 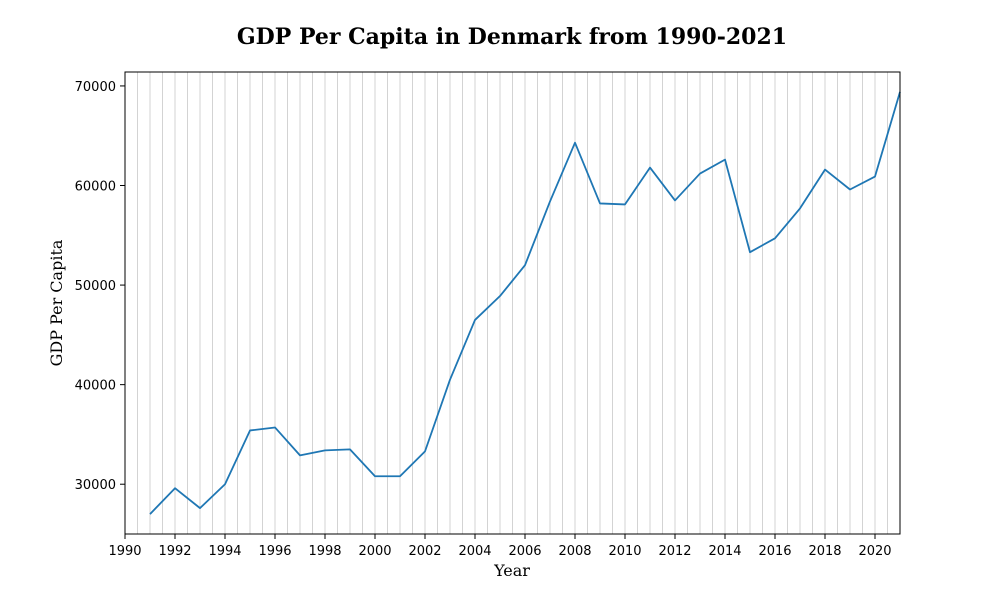 I want to click on chart-title: GDP Per Capita in Denmark from 1990-2021, so click(x=512, y=37).